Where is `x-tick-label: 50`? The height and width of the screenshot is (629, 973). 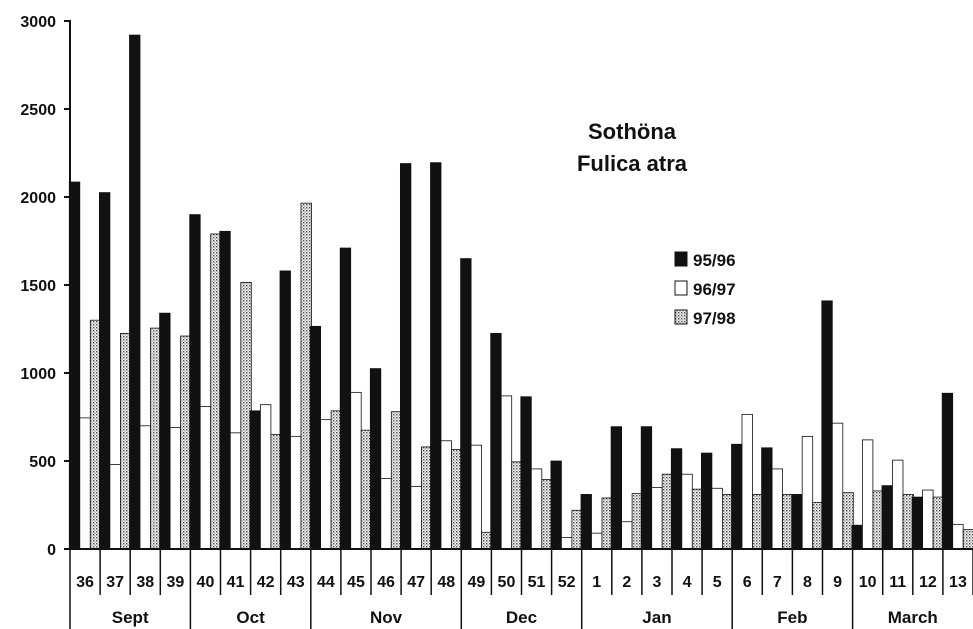
x-tick-label: 50 is located at coordinates (507, 582).